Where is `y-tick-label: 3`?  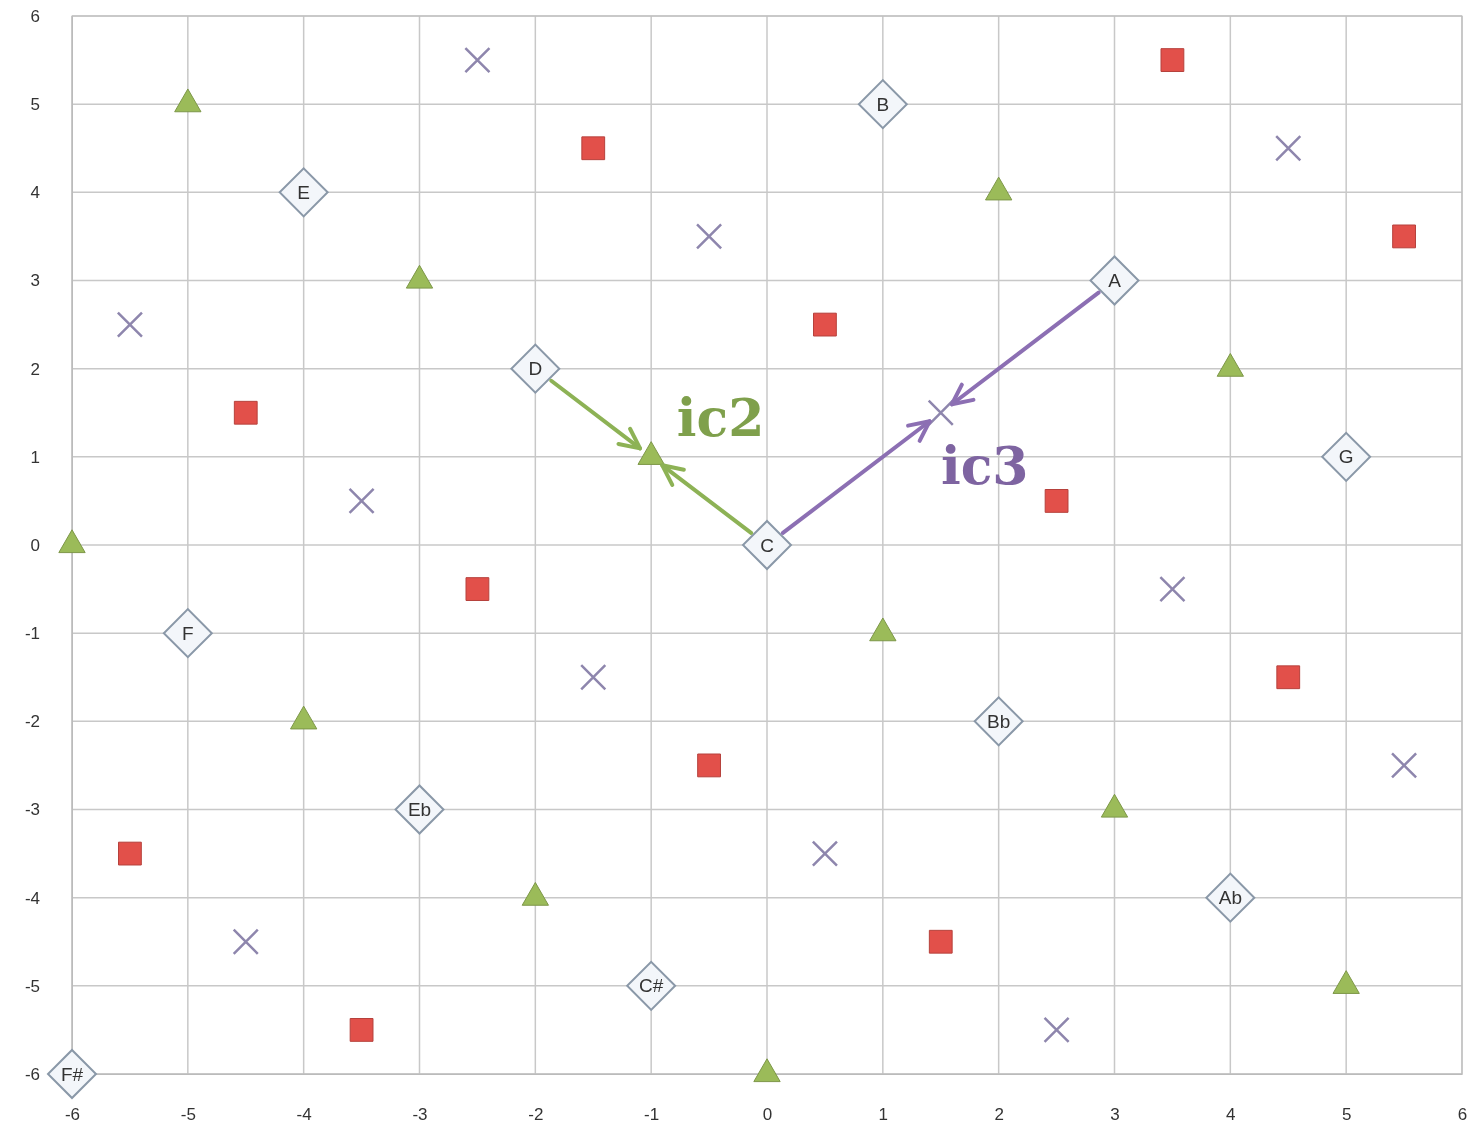 y-tick-label: 3 is located at coordinates (35, 281).